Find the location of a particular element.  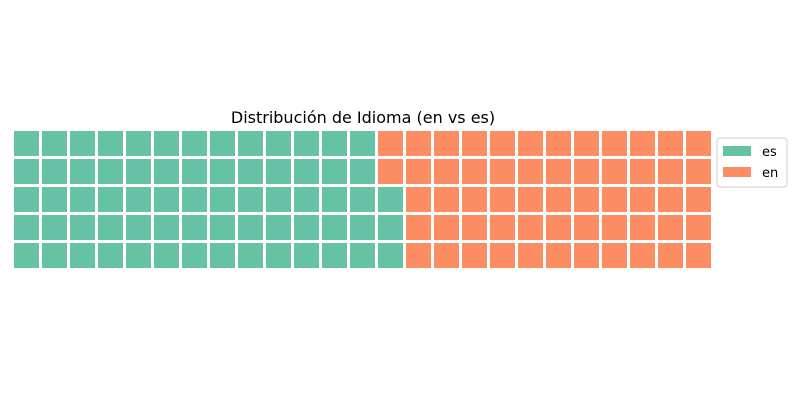

legend-swatch-es is located at coordinates (737, 151).